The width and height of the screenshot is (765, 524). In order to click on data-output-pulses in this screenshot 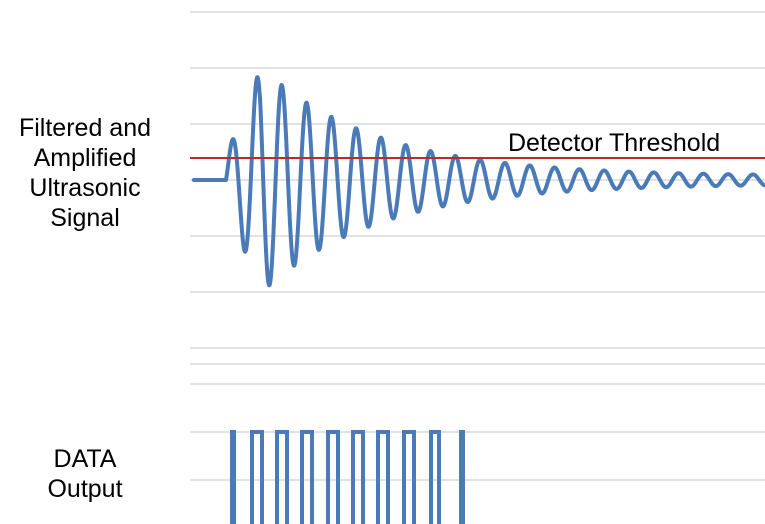, I will do `click(347, 477)`.